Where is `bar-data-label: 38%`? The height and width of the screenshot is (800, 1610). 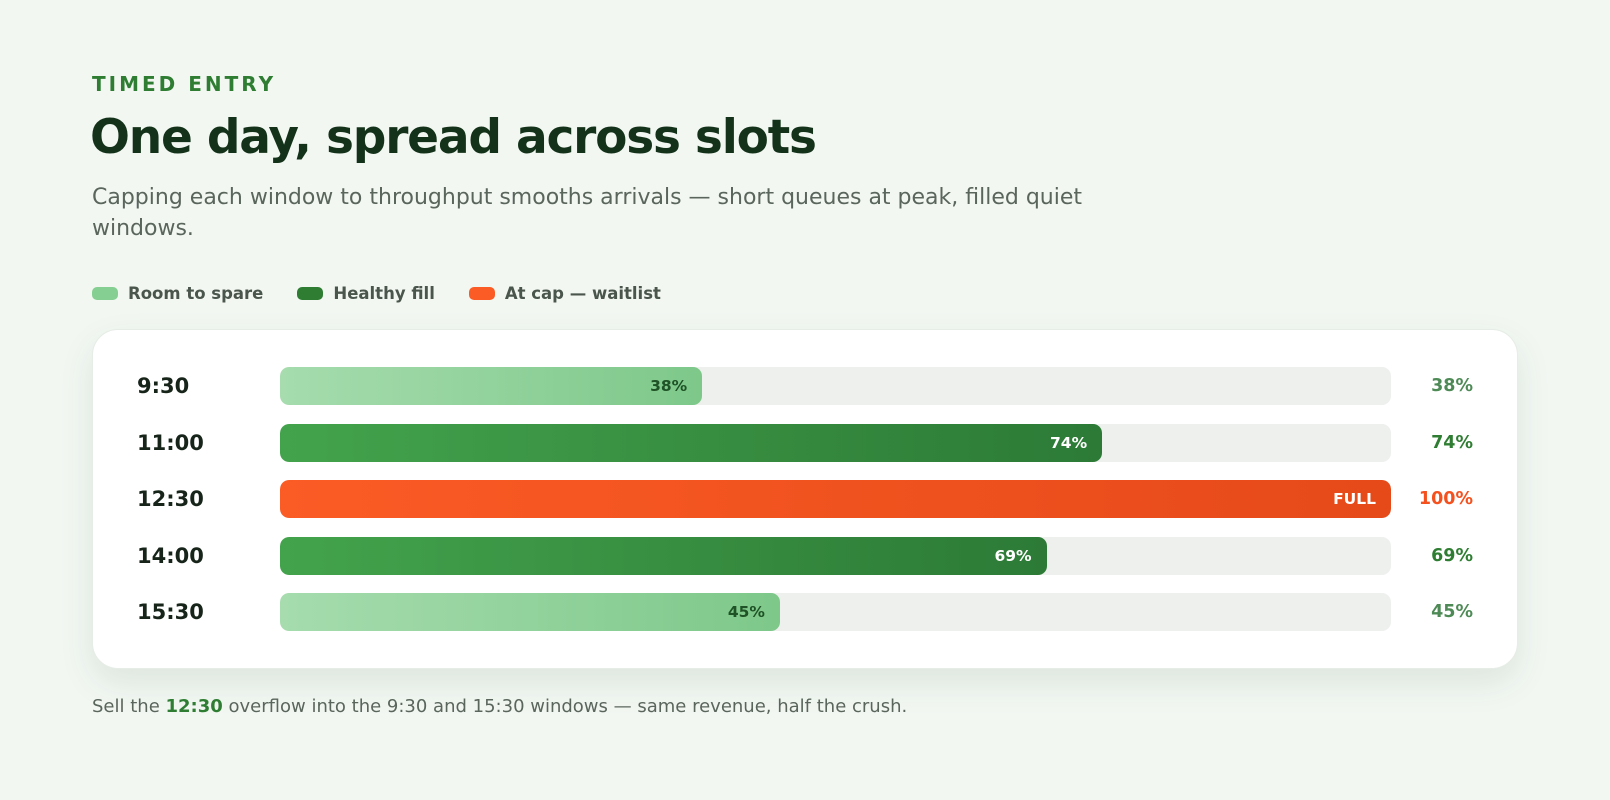
bar-data-label: 38% is located at coordinates (669, 386).